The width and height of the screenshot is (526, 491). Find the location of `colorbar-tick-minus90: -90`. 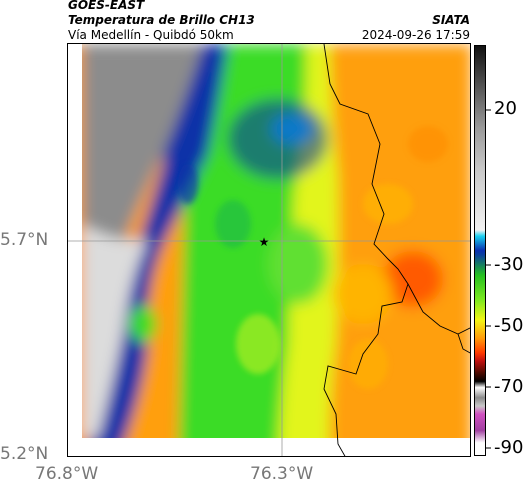

colorbar-tick-minus90: -90 is located at coordinates (509, 447).